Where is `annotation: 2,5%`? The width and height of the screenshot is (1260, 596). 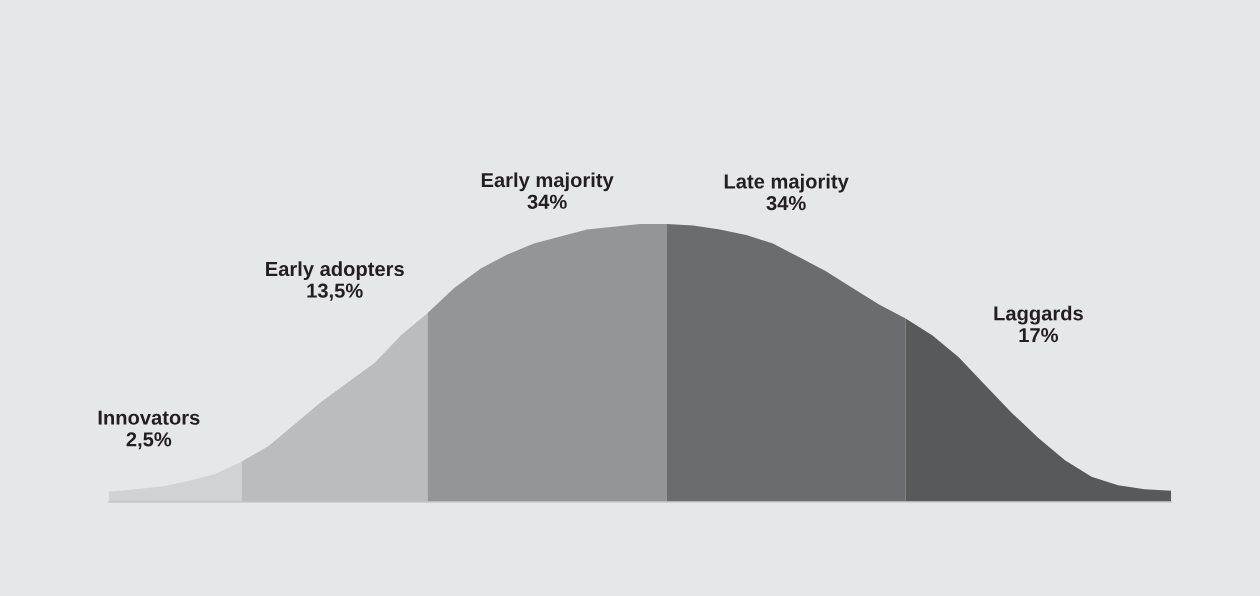
annotation: 2,5% is located at coordinates (149, 441).